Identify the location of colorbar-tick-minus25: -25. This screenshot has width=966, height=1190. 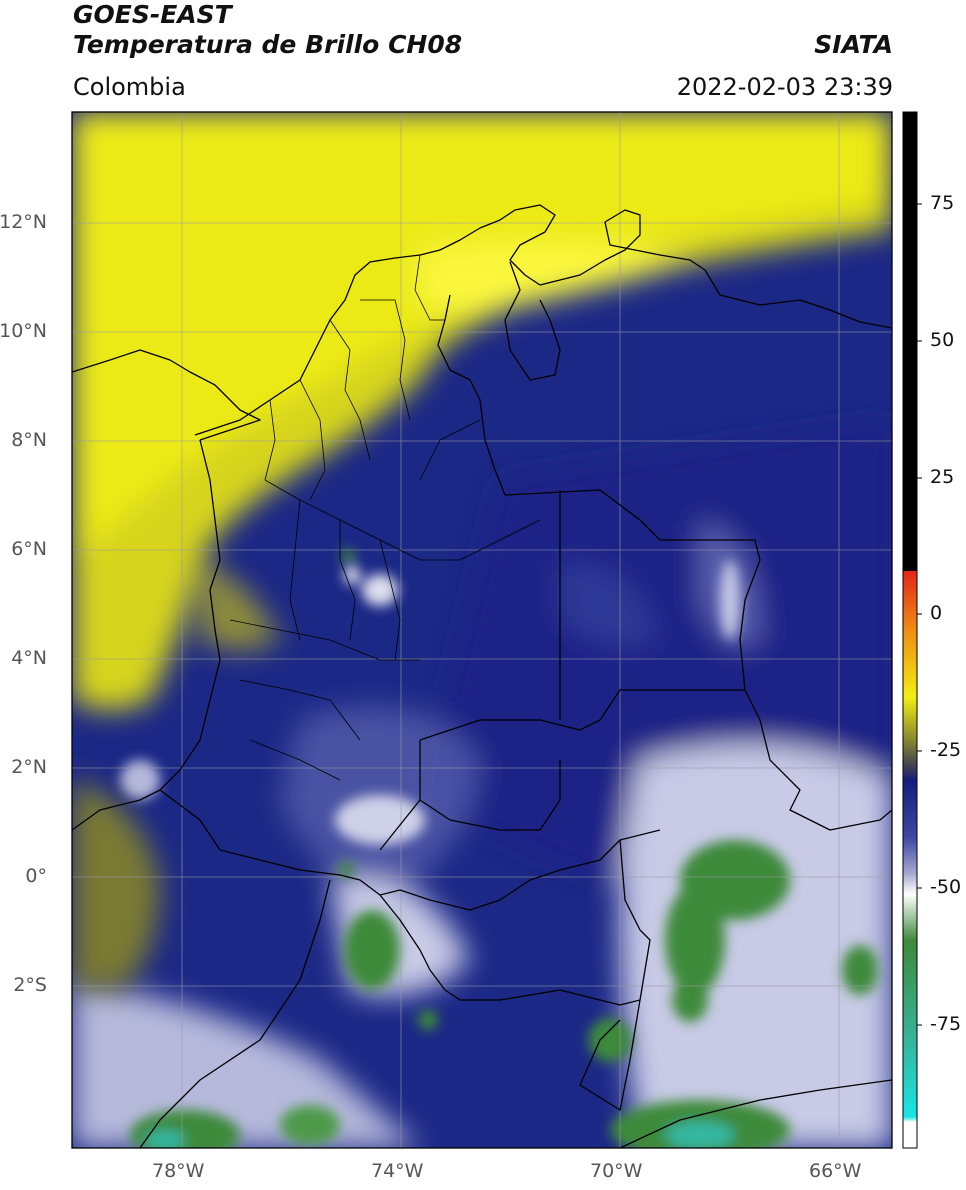
(946, 750).